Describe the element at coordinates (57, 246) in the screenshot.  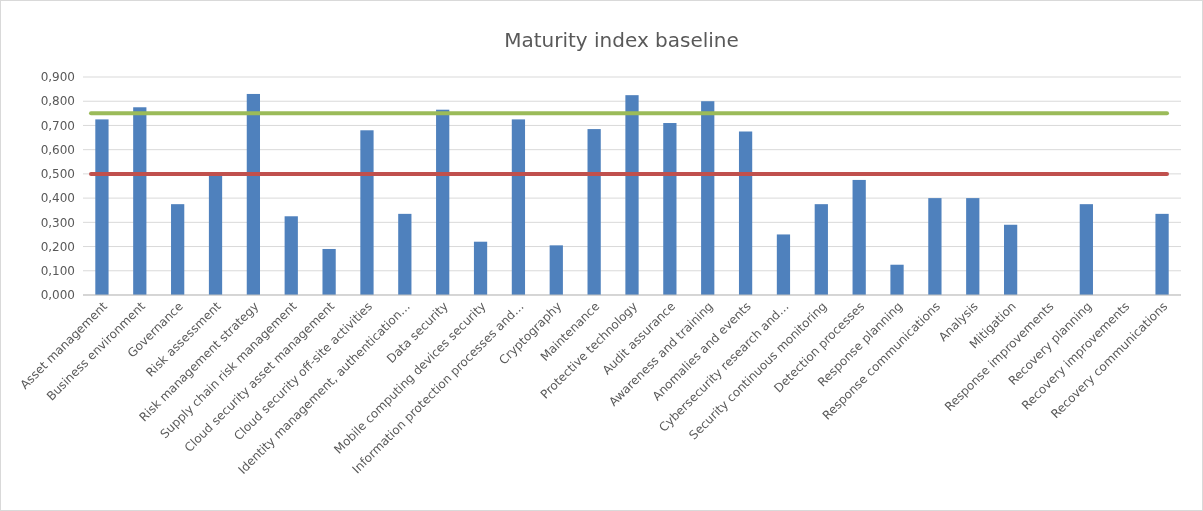
I see `y-tick-label: 0,200` at that location.